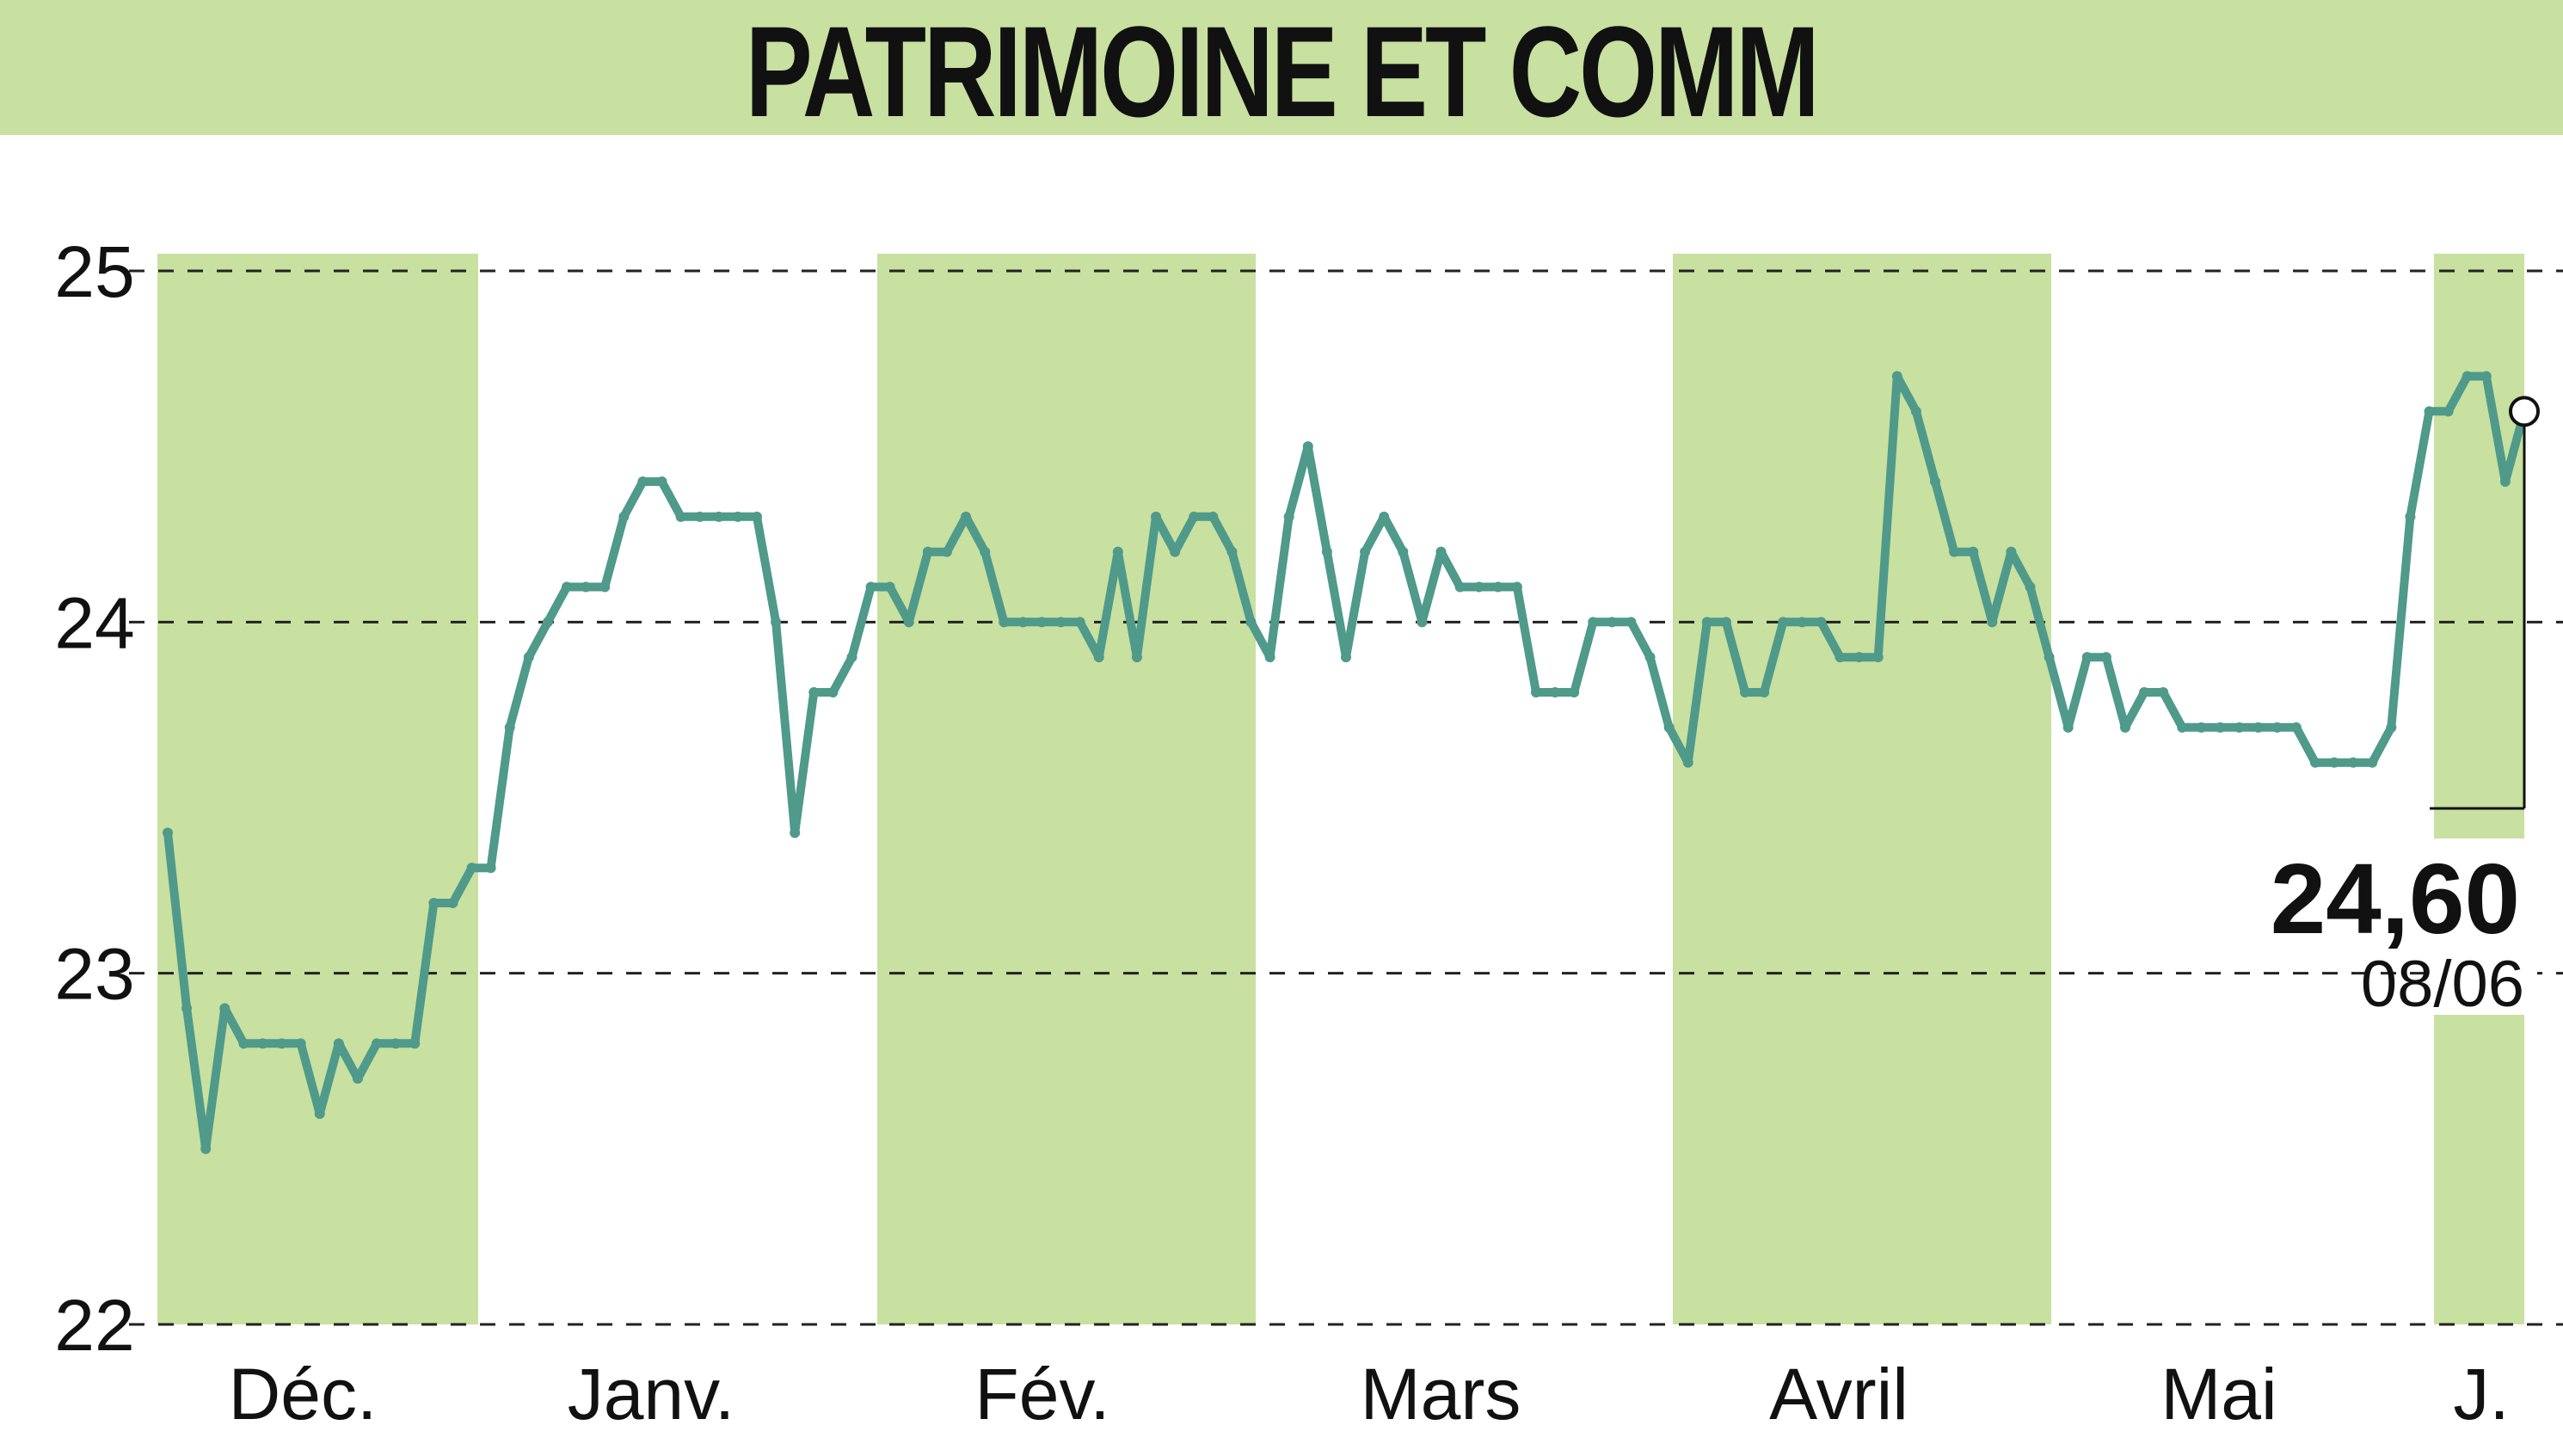 The height and width of the screenshot is (1456, 2563). I want to click on last-value-label: 24,60, so click(2395, 899).